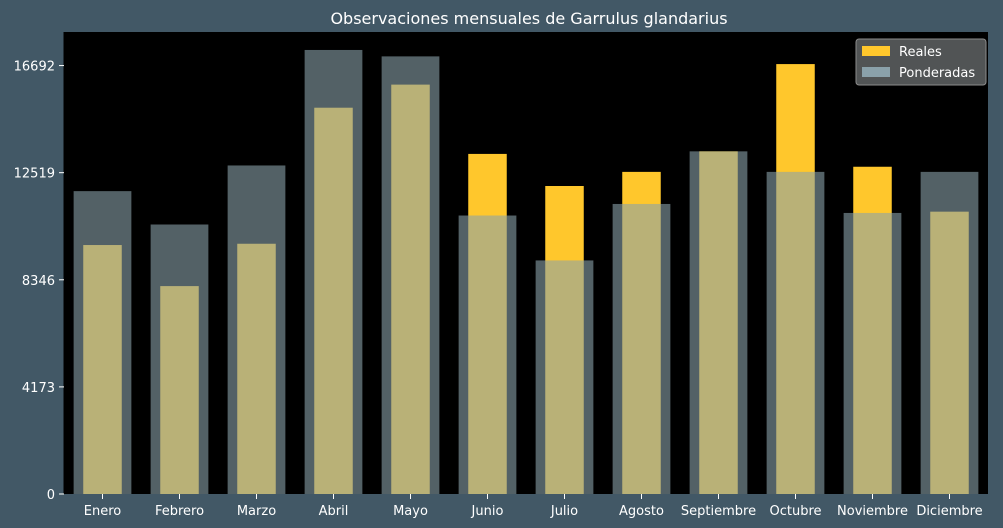 The width and height of the screenshot is (1003, 528). I want to click on x-tick-label: Diciembre, so click(949, 511).